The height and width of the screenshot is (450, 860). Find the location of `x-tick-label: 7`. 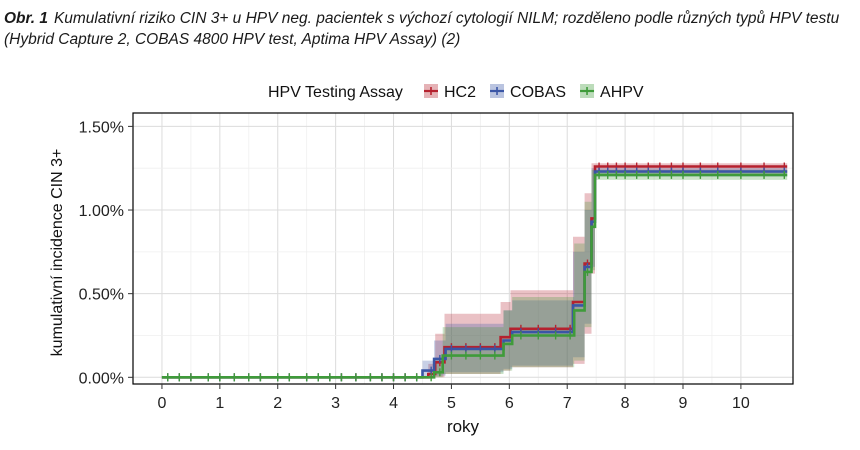

x-tick-label: 7 is located at coordinates (567, 403).